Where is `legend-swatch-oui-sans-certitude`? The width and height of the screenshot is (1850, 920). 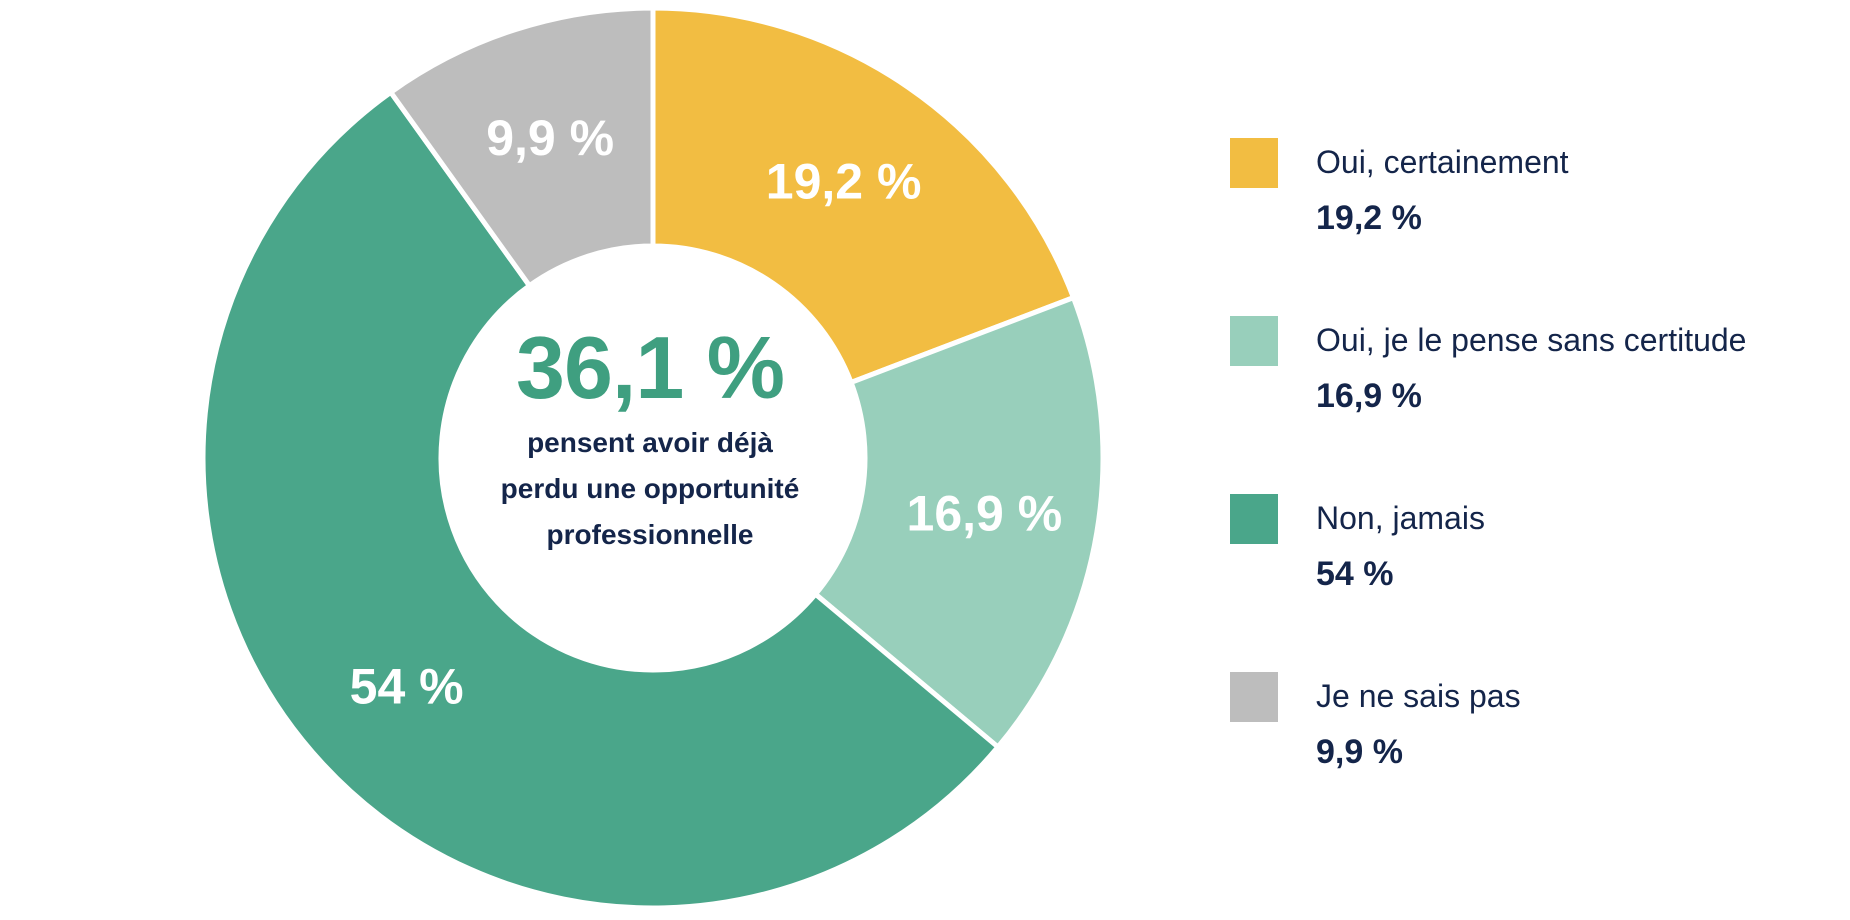 legend-swatch-oui-sans-certitude is located at coordinates (1254, 341).